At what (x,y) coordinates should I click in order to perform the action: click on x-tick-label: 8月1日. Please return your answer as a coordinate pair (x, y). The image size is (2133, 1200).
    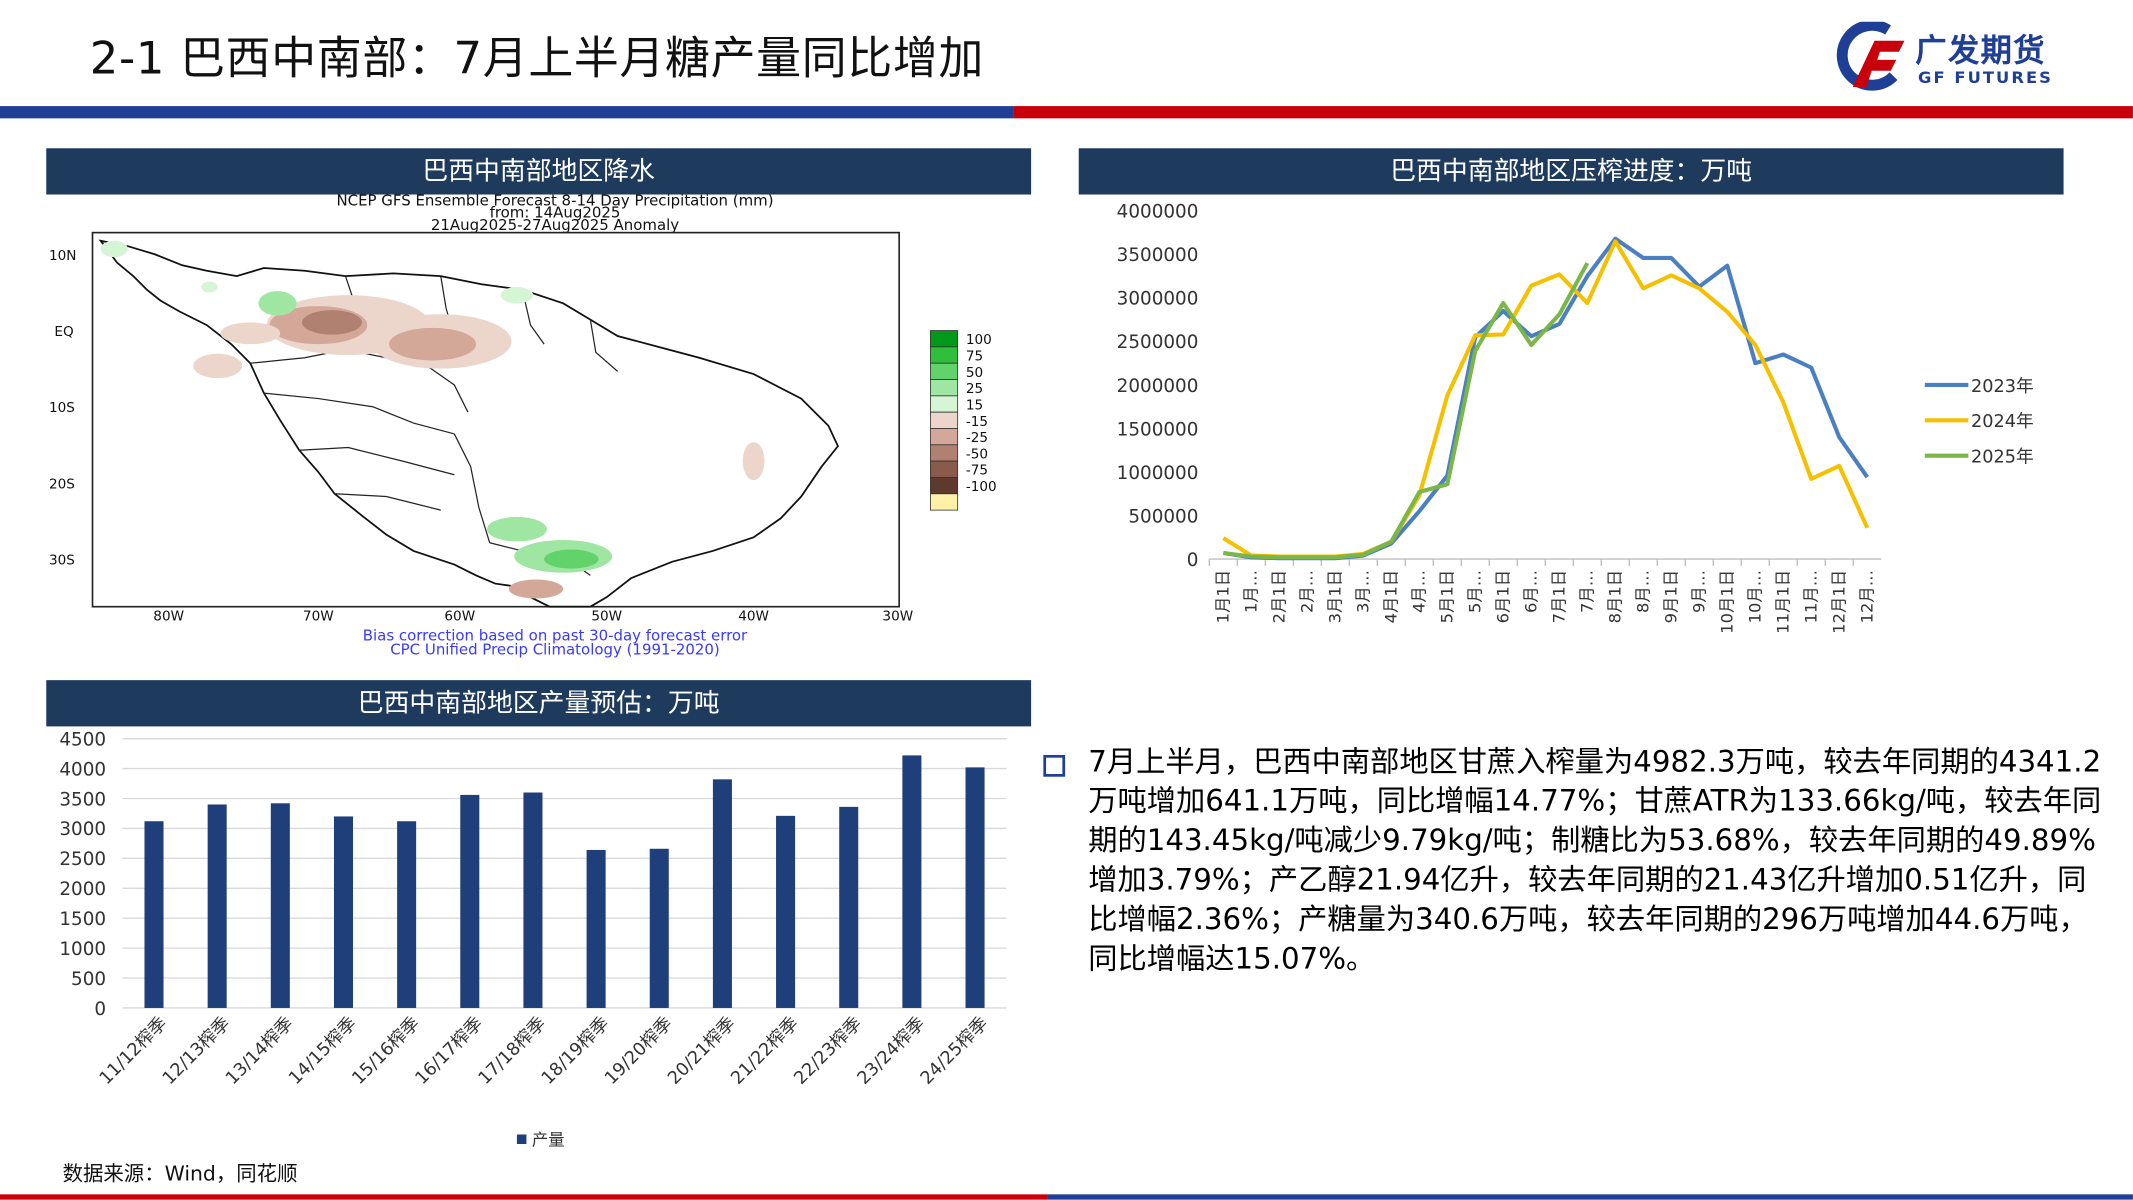
    Looking at the image, I should click on (1615, 596).